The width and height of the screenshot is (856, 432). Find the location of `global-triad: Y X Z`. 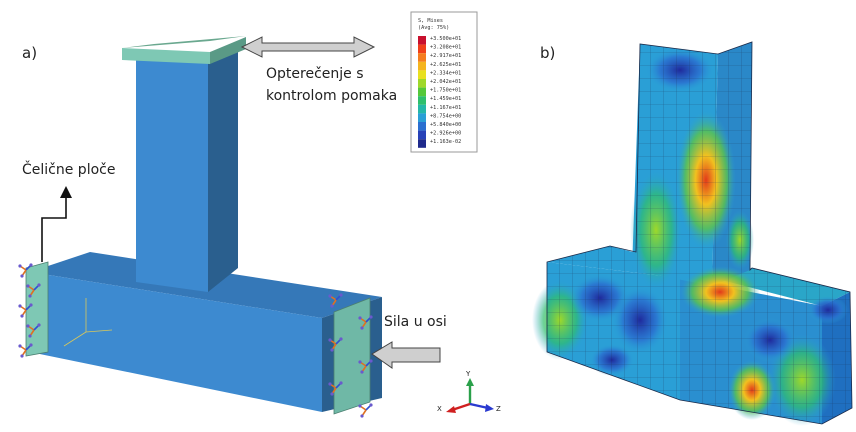

global-triad: Y X Z is located at coordinates (469, 391).